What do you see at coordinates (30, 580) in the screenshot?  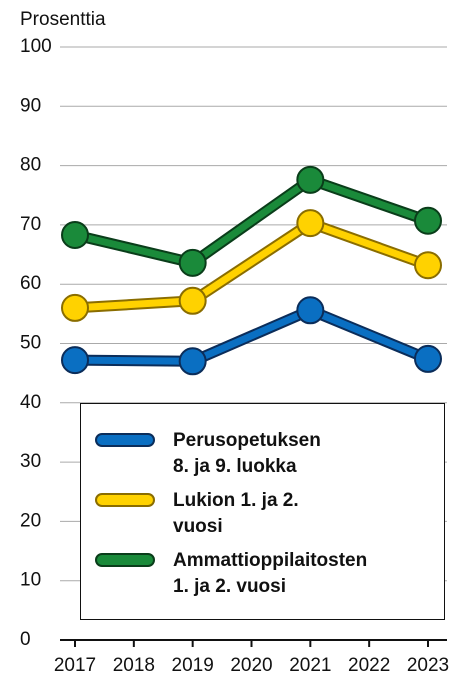 I see `y-tick-label: 10` at bounding box center [30, 580].